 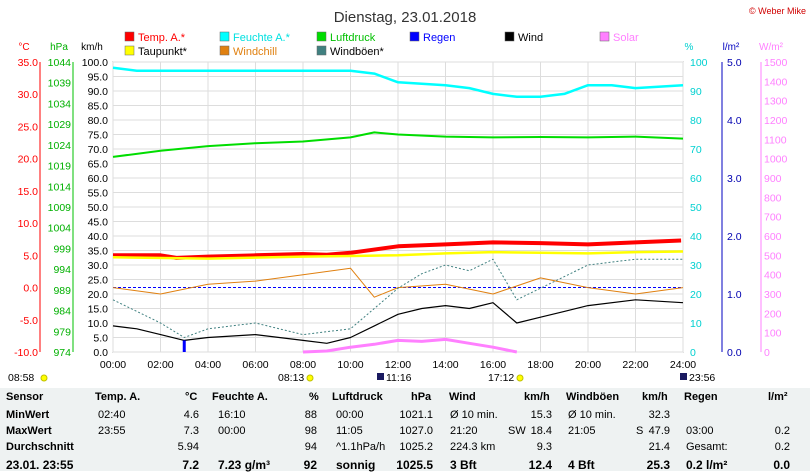 What do you see at coordinates (353, 38) in the screenshot?
I see `legend-label: Luftdruck` at bounding box center [353, 38].